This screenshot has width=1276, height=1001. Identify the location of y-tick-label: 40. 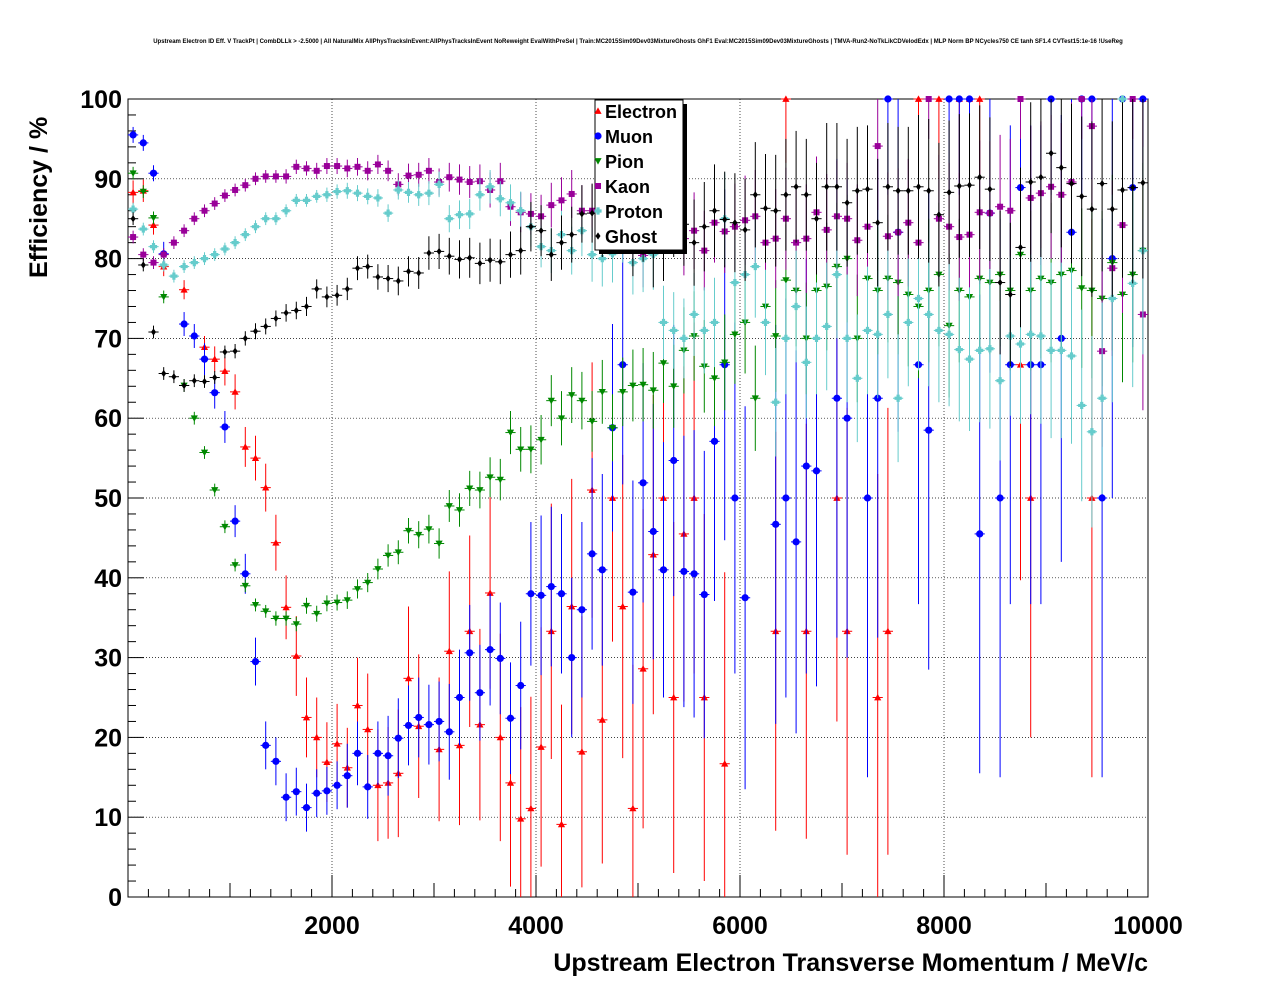
(108, 579).